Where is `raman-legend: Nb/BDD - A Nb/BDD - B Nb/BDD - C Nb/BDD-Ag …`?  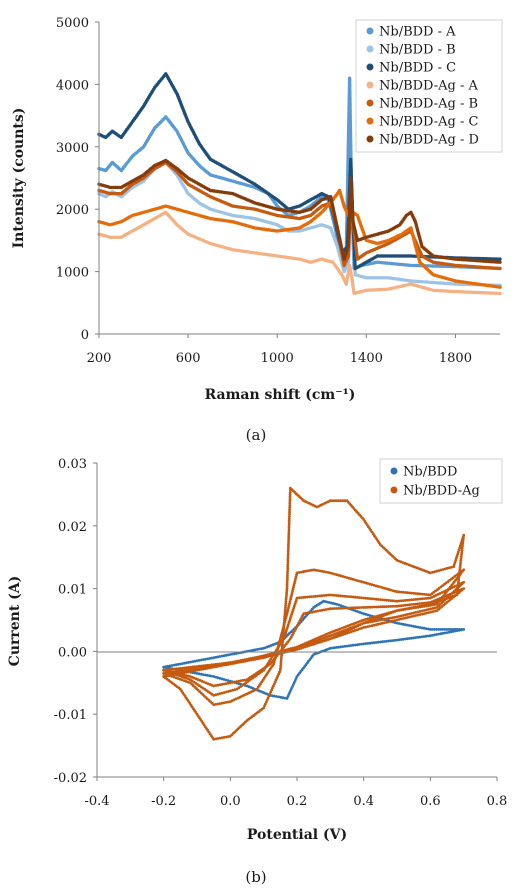 raman-legend: Nb/BDD - A Nb/BDD - B Nb/BDD - C Nb/BDD-Ag … is located at coordinates (429, 86).